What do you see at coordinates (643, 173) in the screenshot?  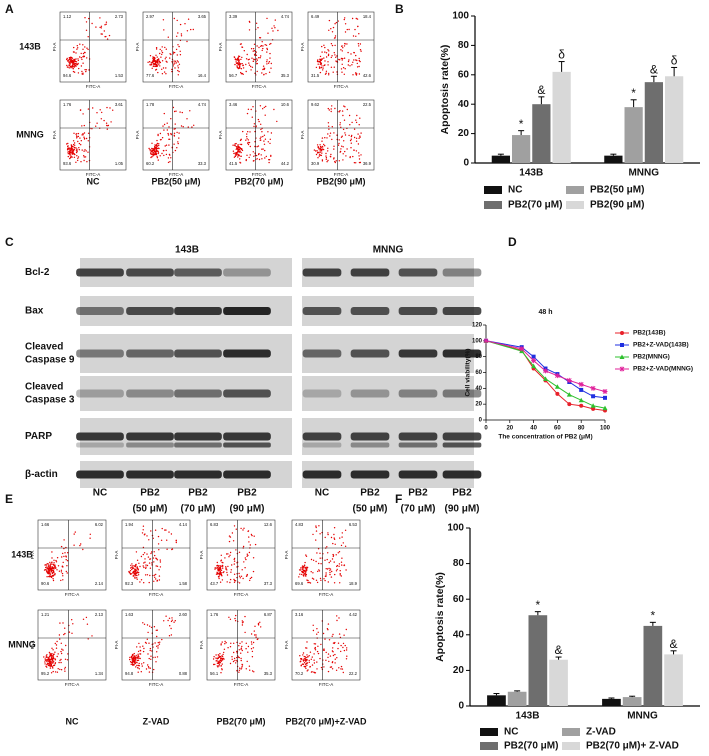 I see `x-tick-label: MNNG` at bounding box center [643, 173].